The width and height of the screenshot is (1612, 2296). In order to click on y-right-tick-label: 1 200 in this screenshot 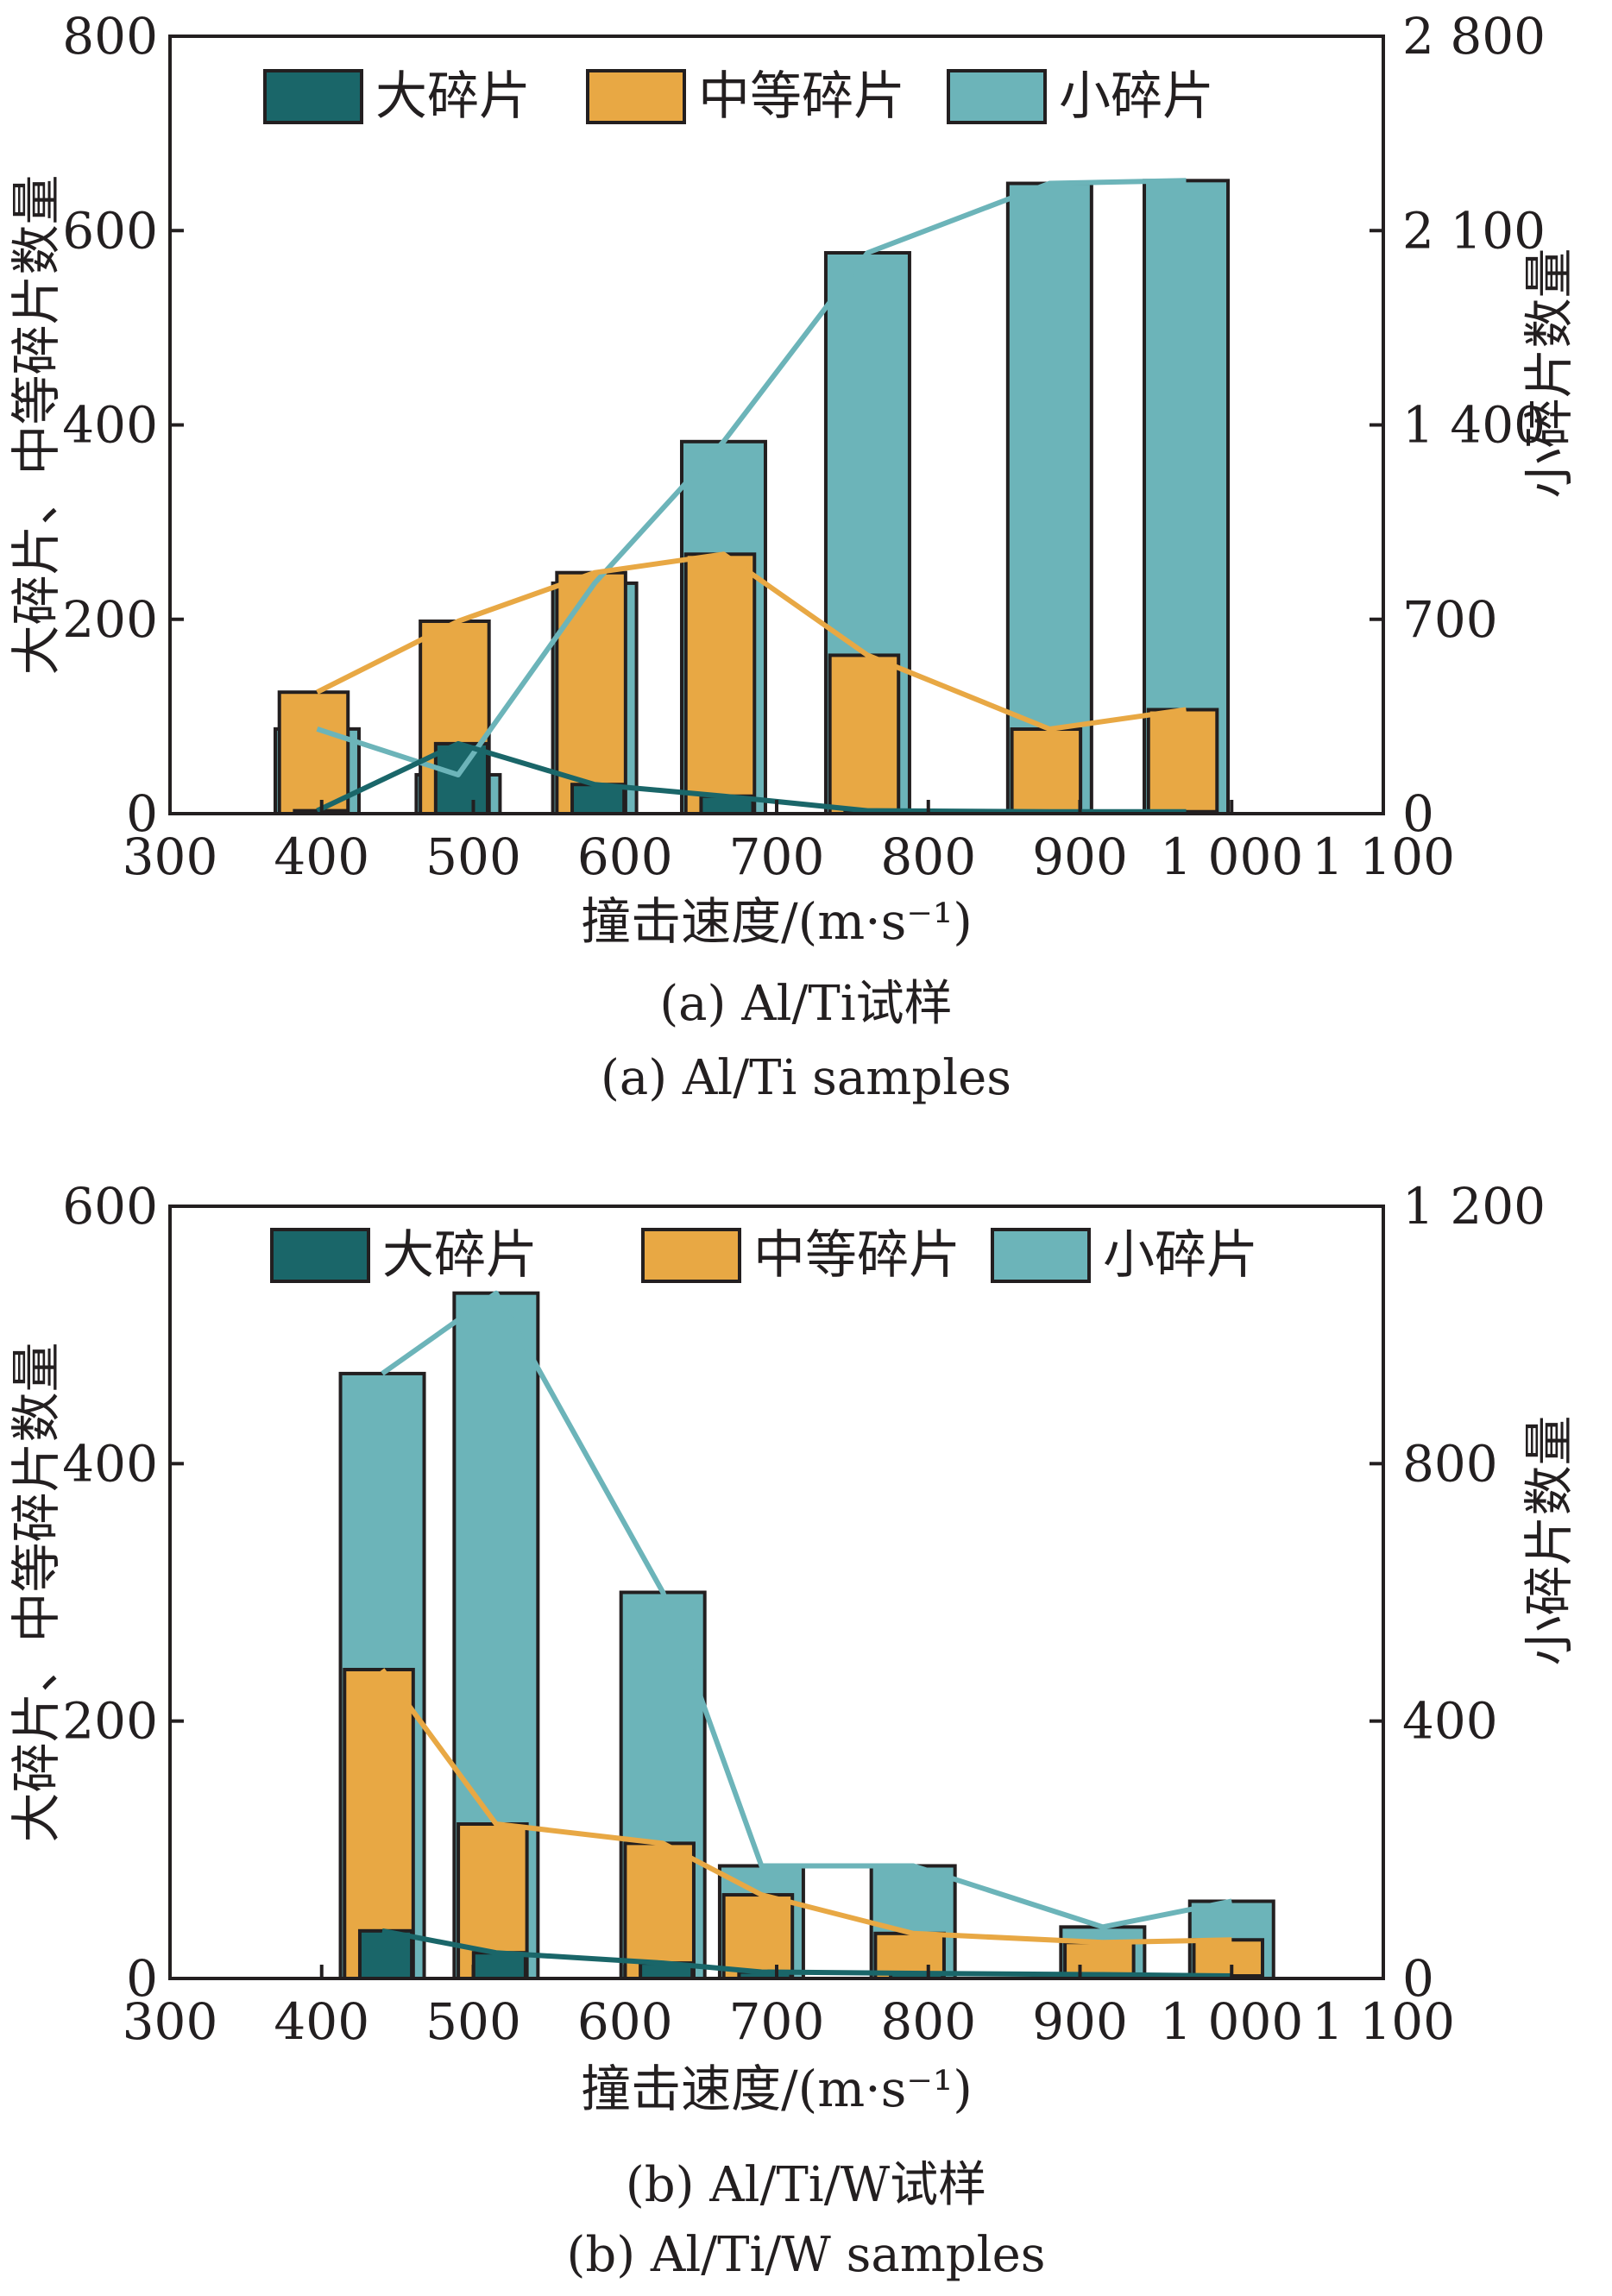, I will do `click(1474, 1206)`.